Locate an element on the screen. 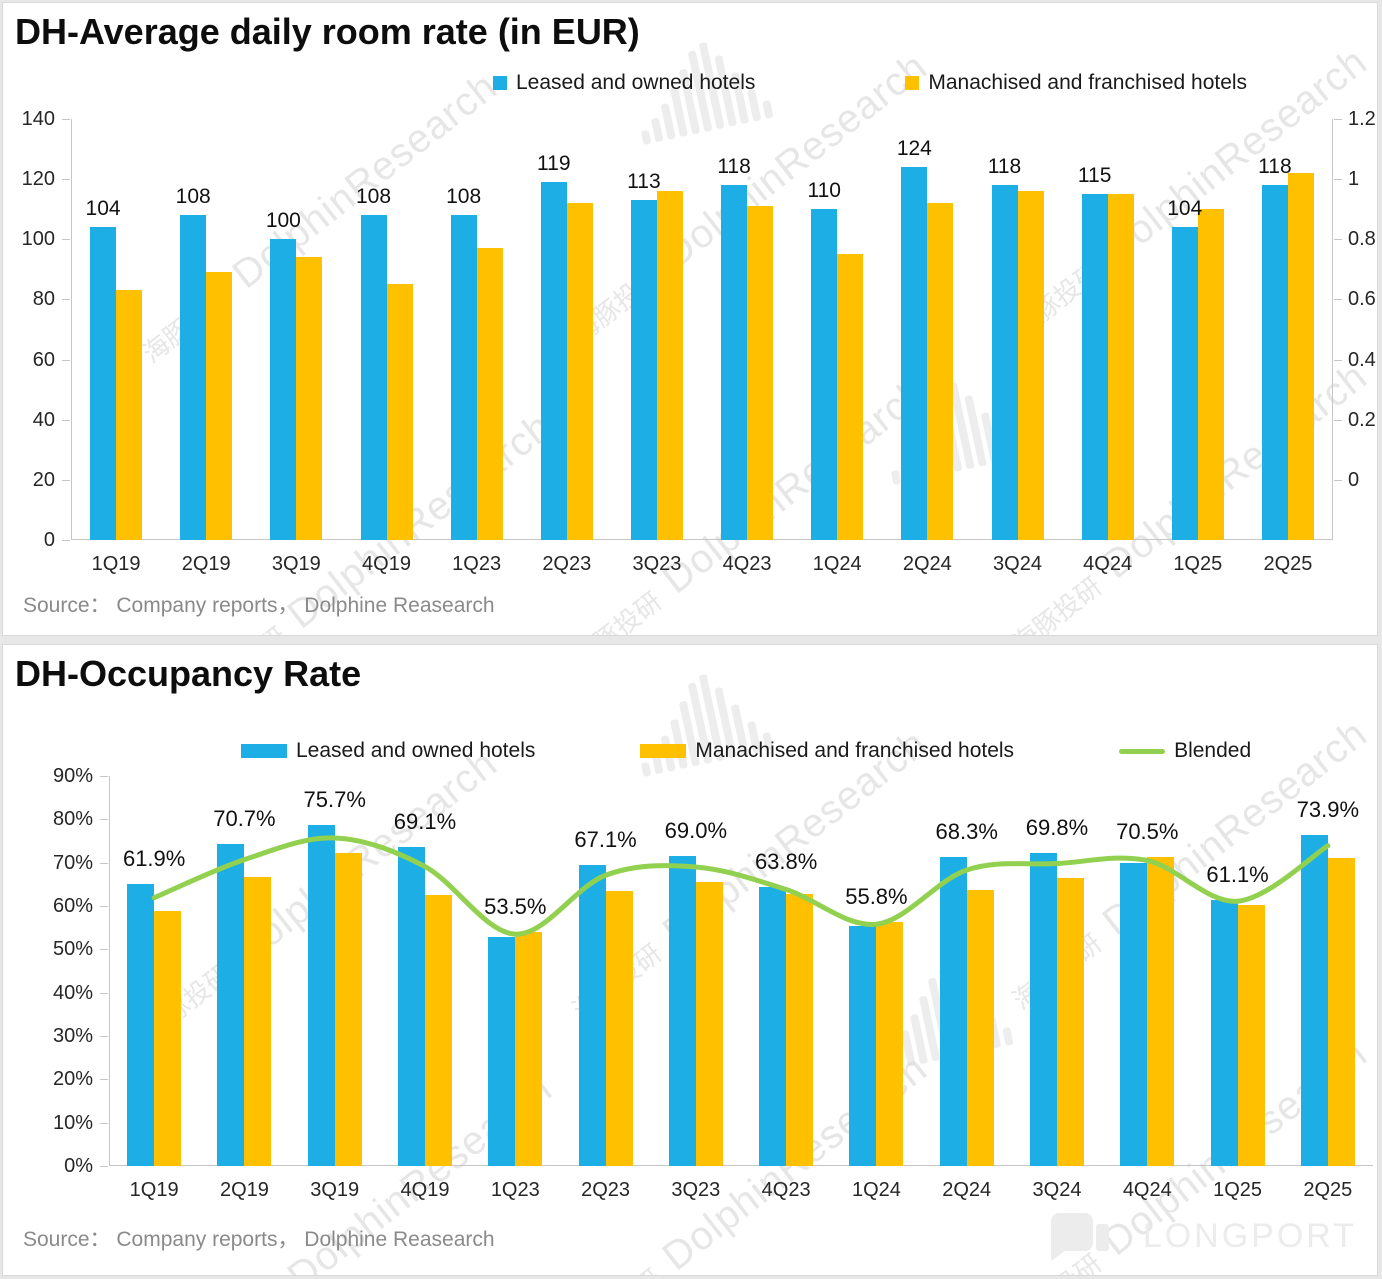  occupancy-chart-title: DH-Occupancy Rate is located at coordinates (188, 673).